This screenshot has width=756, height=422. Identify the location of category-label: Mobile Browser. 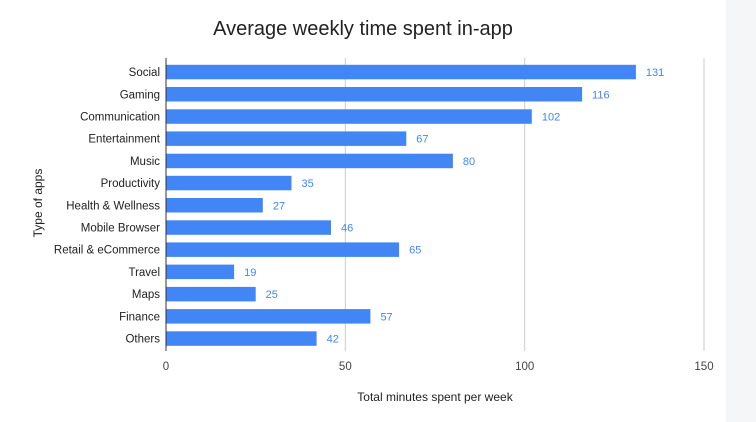
(120, 229).